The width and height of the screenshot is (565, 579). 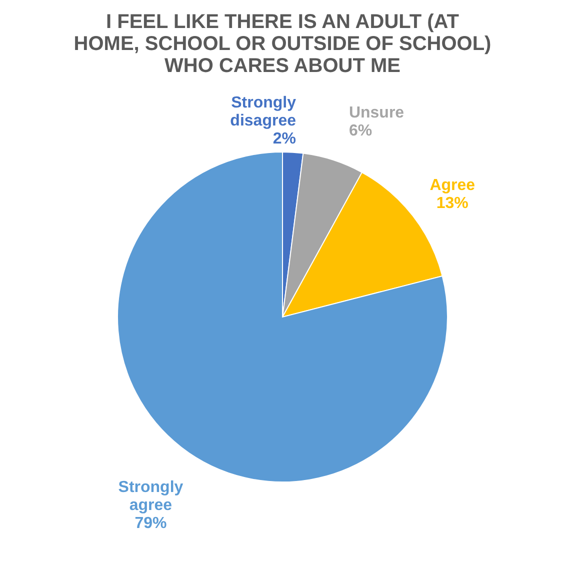 I want to click on data-label: 2%, so click(x=284, y=139).